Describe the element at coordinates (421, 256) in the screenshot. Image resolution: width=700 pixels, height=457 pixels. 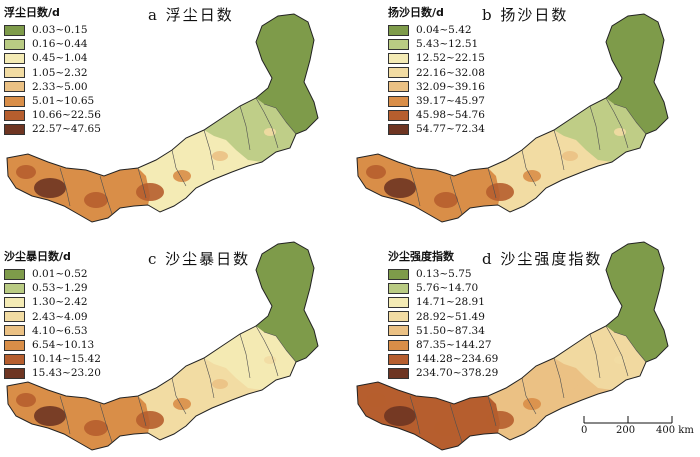
I see `legend-title-d: 沙尘强度指数` at that location.